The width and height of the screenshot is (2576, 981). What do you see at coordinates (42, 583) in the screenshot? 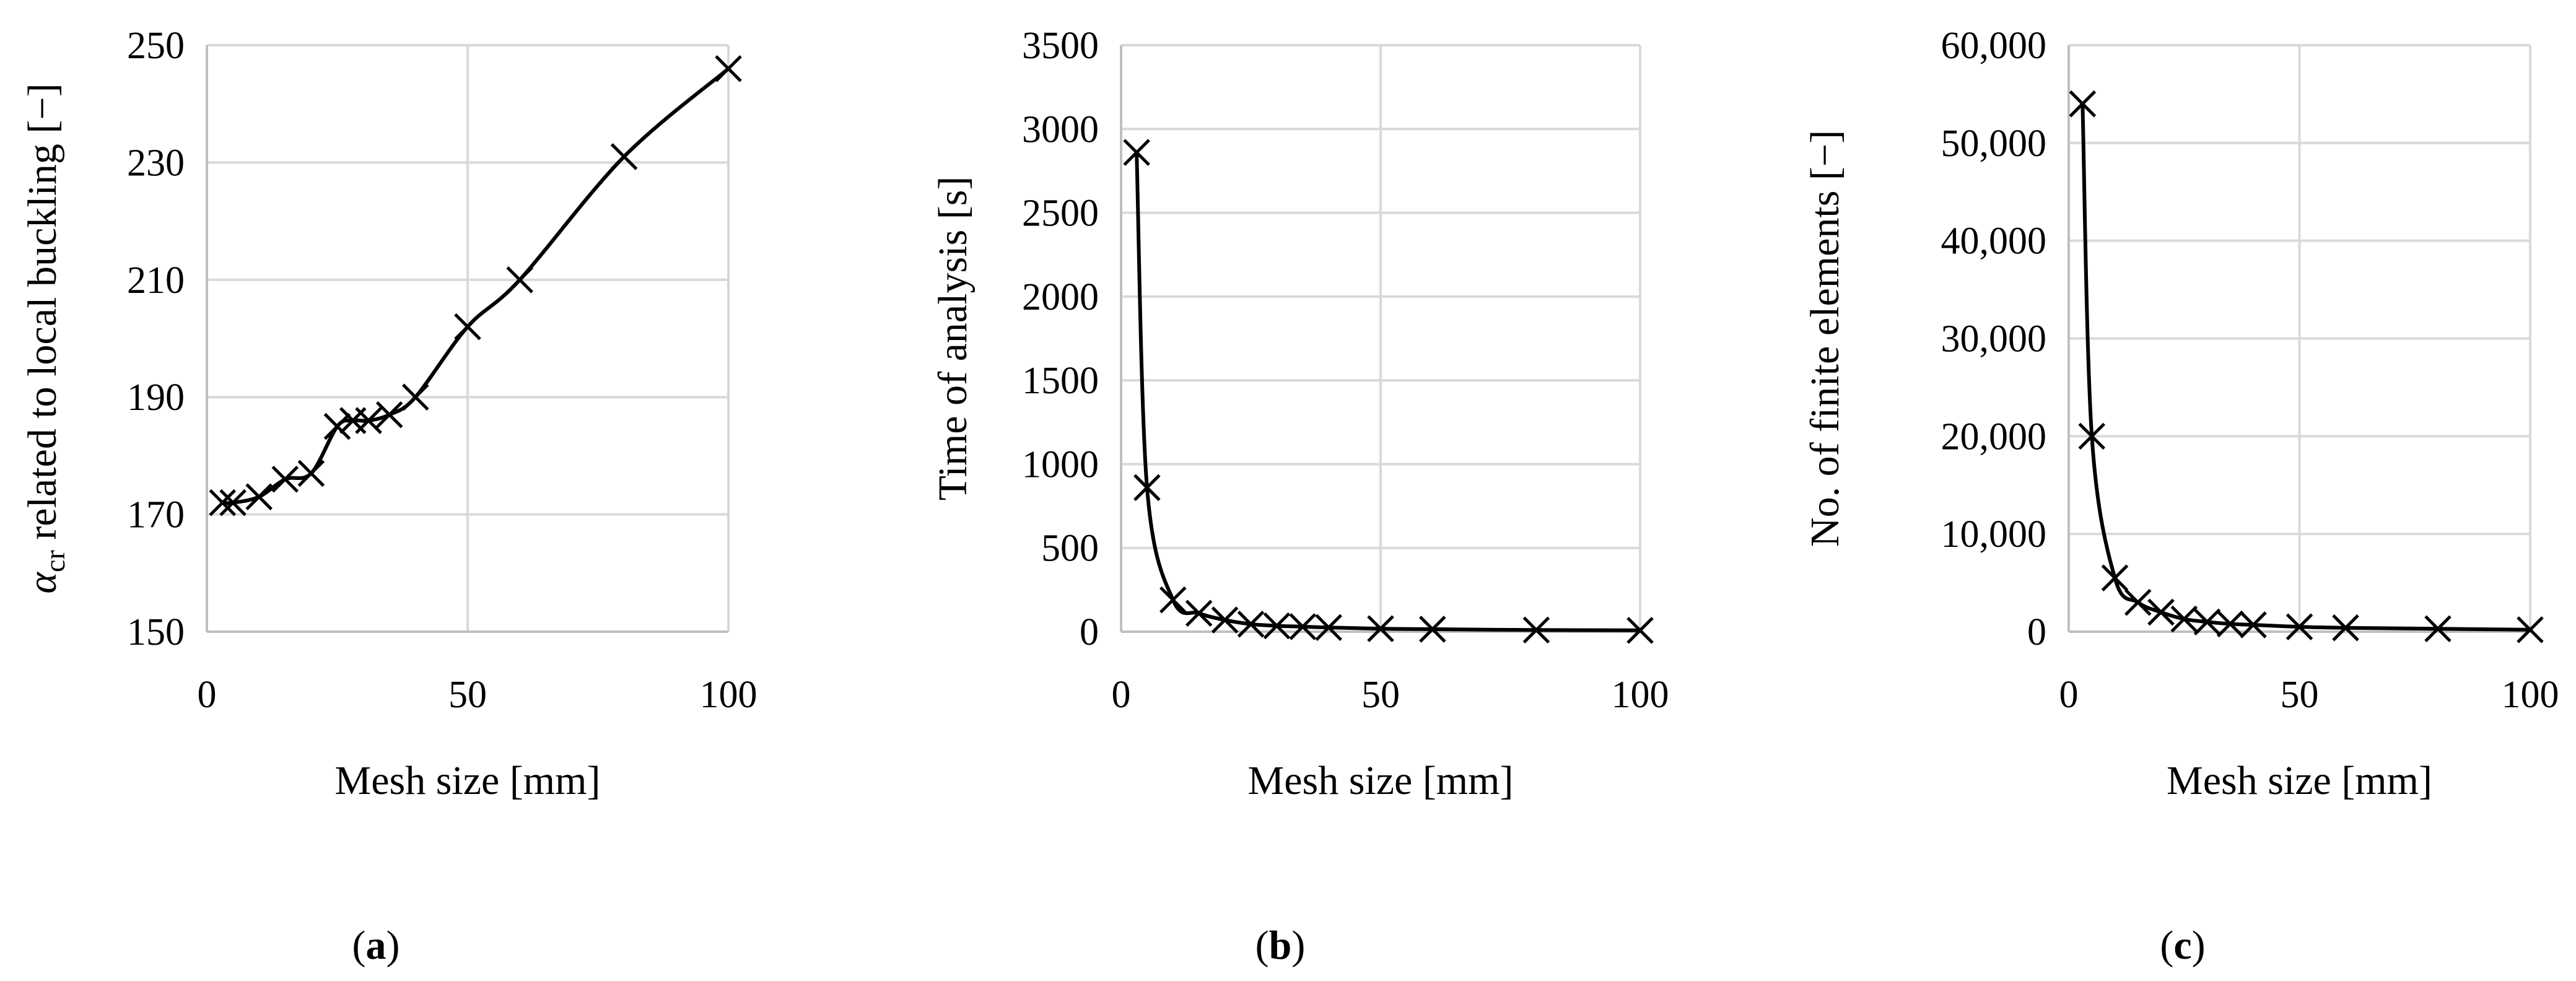
I see `chart-a-y-axis-symbol: α` at bounding box center [42, 583].